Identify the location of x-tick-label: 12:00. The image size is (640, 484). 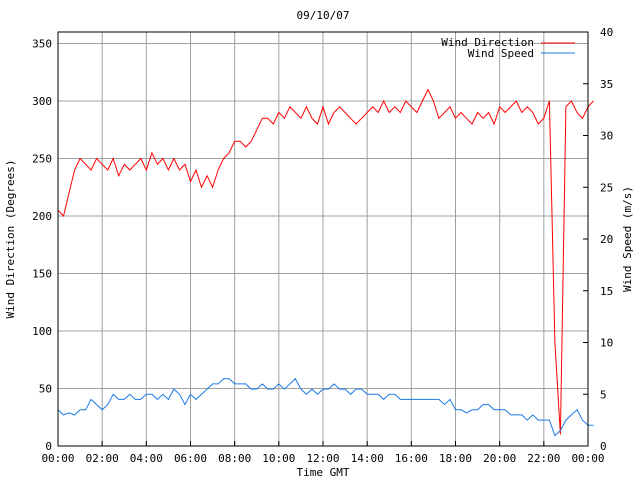
(322, 458).